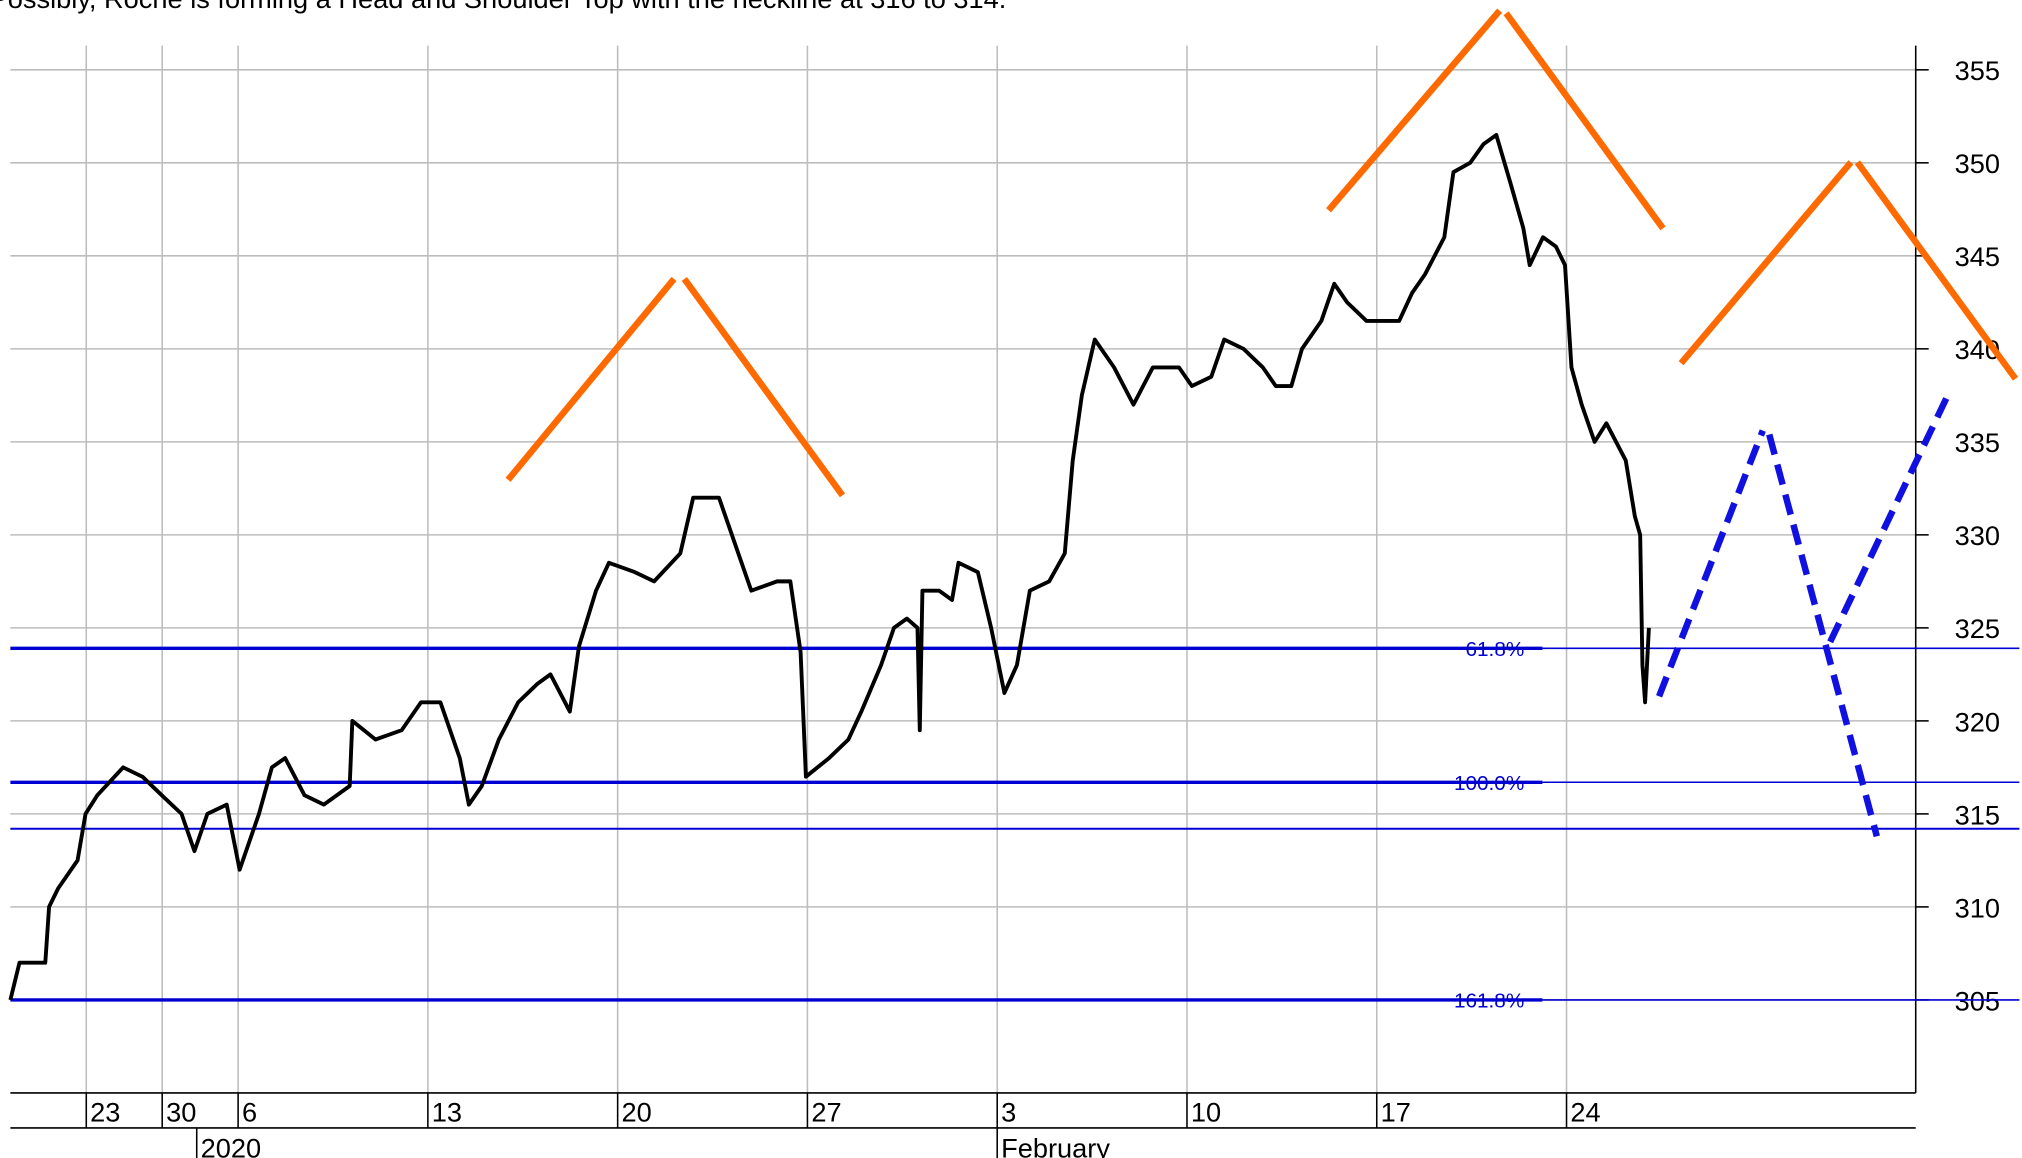 Image resolution: width=2022 pixels, height=1158 pixels. I want to click on x-tick-label: 17, so click(1396, 1111).